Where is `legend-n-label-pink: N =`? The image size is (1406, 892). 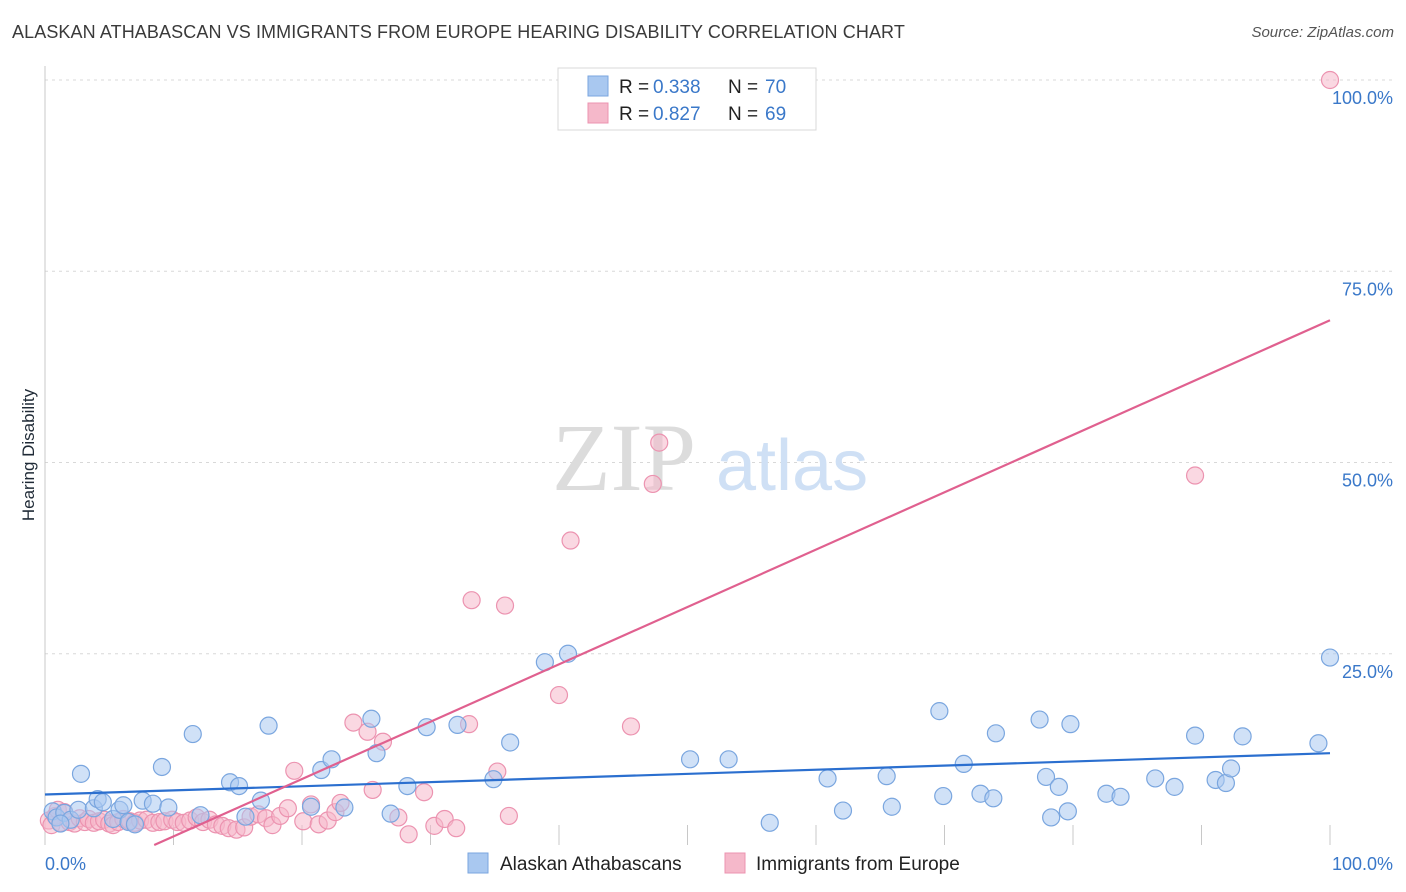
legend-n-label-pink: N = is located at coordinates (743, 114).